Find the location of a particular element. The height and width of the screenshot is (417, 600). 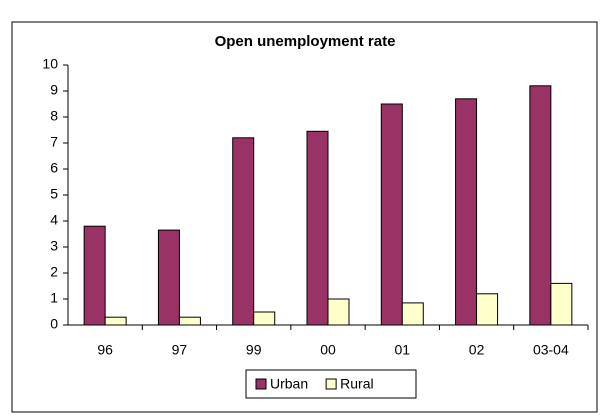

x-tick-label: 99 is located at coordinates (254, 350).